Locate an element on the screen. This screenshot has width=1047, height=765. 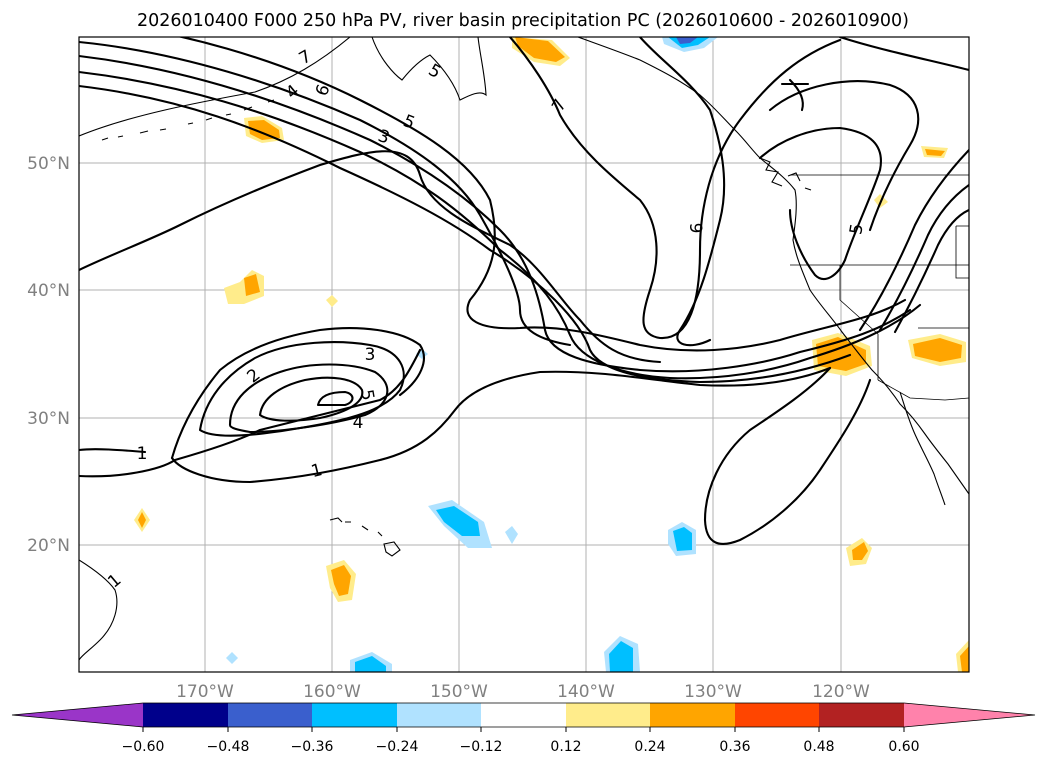
lon-label: 140°W is located at coordinates (586, 692).